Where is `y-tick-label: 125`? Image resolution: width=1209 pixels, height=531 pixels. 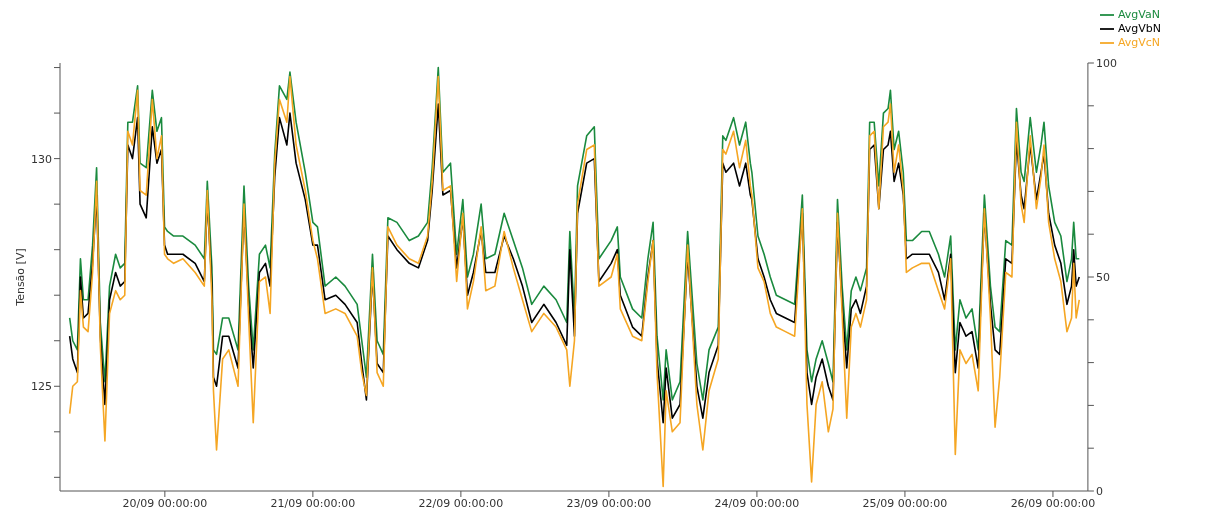
y-tick-label: 125 is located at coordinates (41, 387).